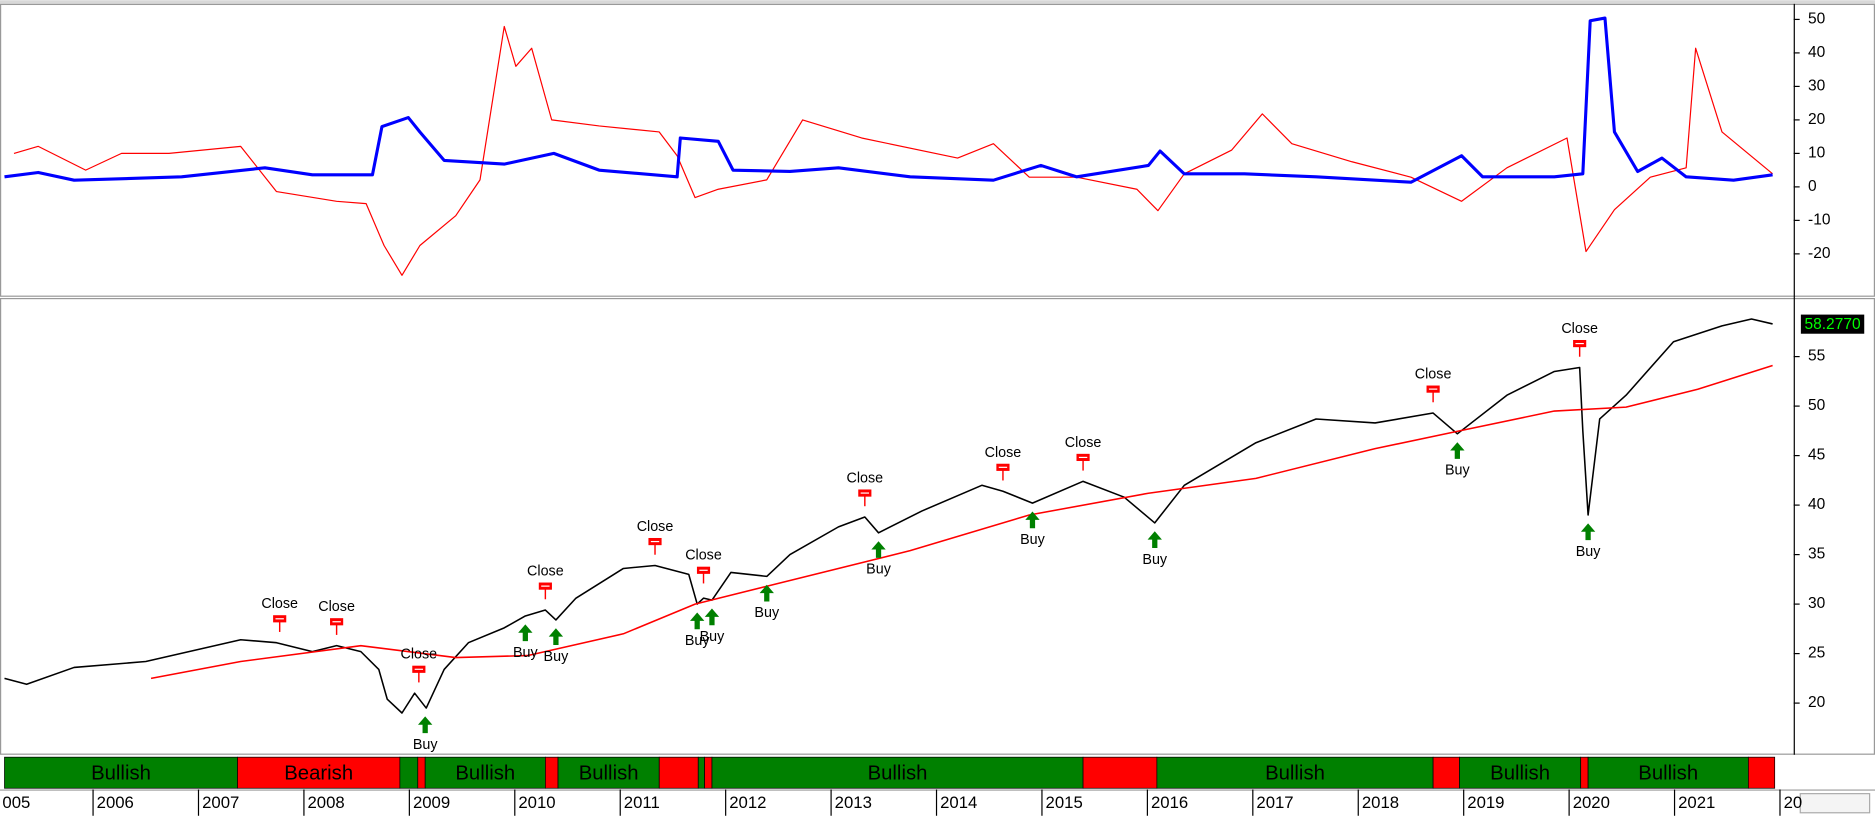  Describe the element at coordinates (1274, 802) in the screenshot. I see `x-tick-label: 2017` at that location.